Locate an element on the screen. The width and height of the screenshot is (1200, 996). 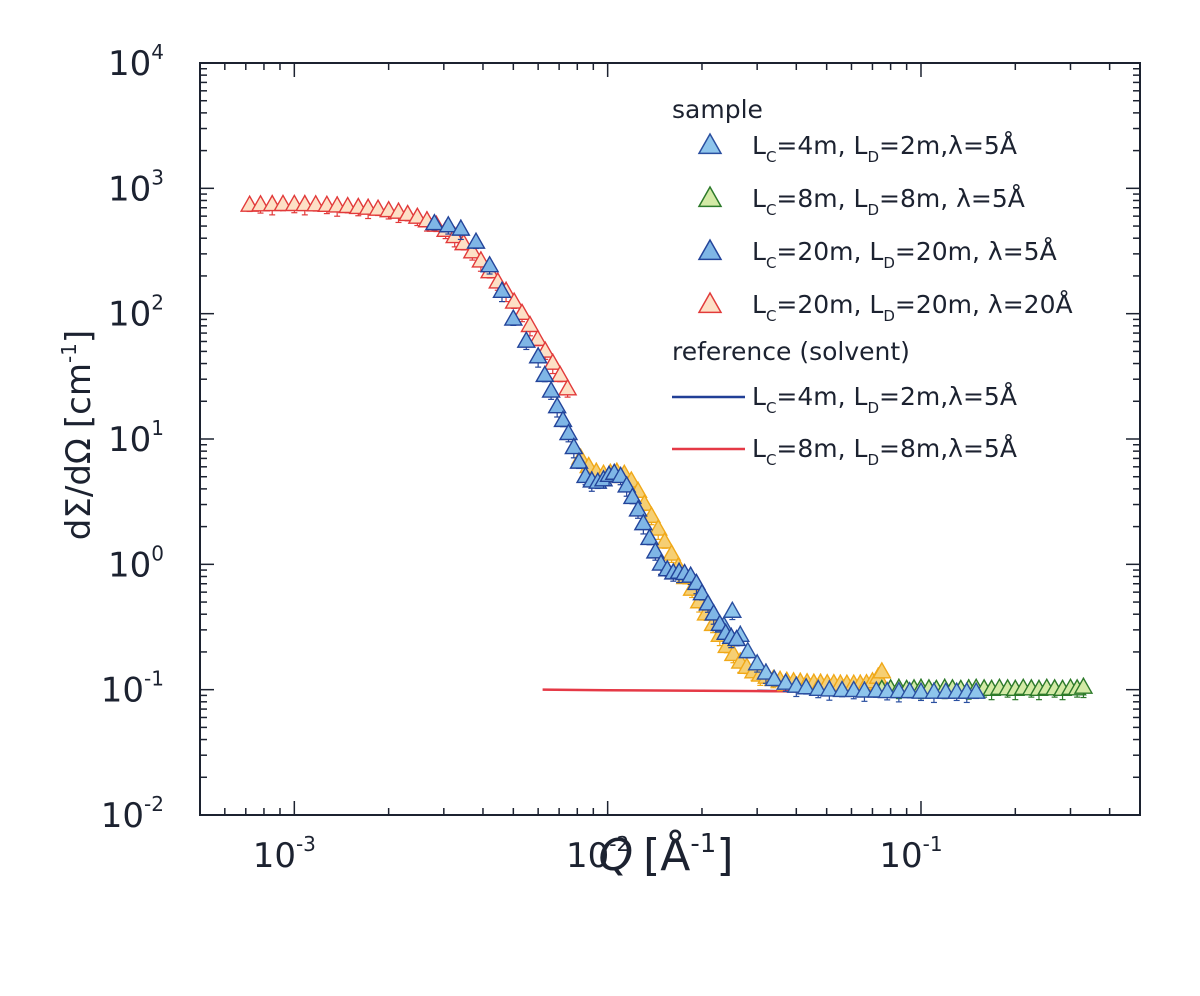
y-tick-label: 10² is located at coordinates (136, 313).